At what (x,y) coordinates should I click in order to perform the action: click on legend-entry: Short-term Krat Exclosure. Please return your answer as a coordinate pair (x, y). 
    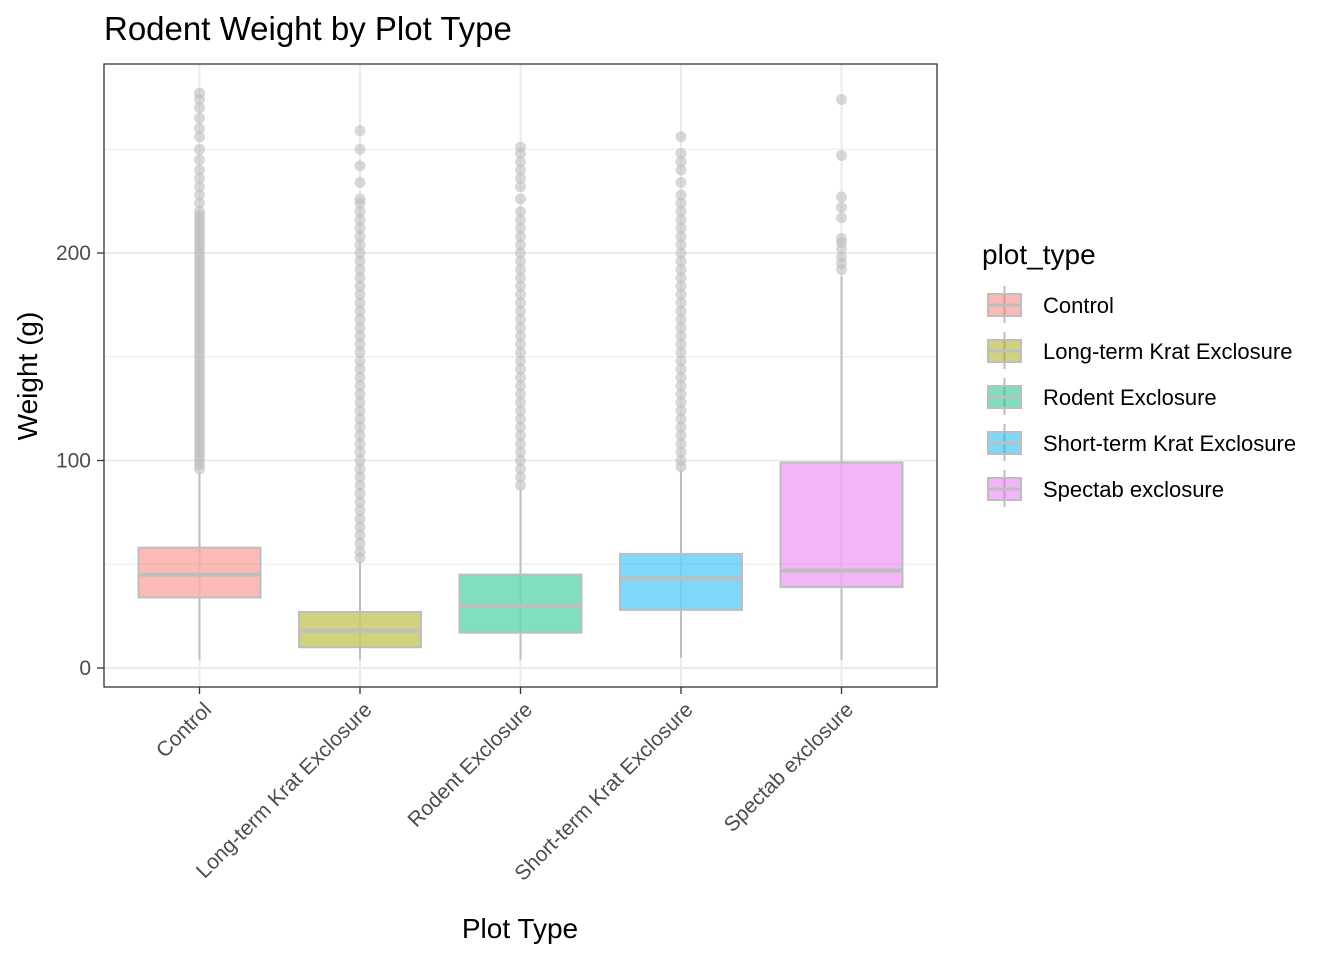
    Looking at the image, I should click on (1141, 442).